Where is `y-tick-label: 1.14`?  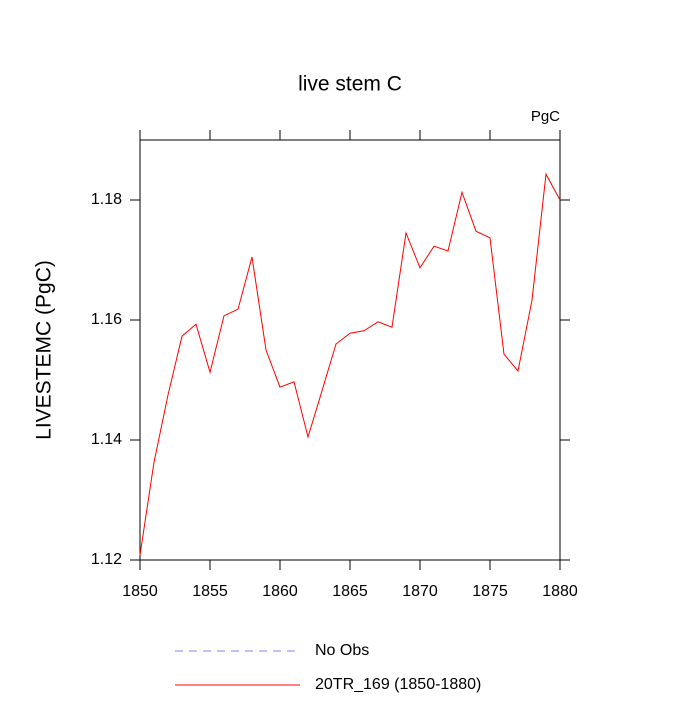
y-tick-label: 1.14 is located at coordinates (106, 439).